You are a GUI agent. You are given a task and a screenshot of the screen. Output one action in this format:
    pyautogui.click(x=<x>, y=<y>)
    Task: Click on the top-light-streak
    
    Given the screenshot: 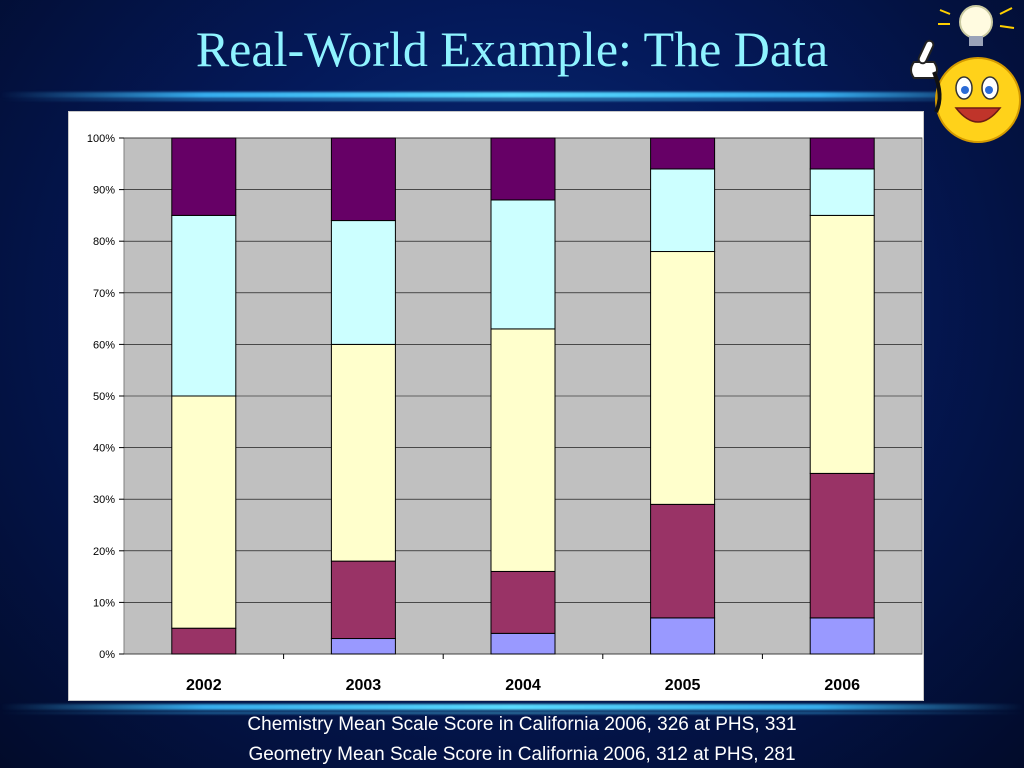 What is the action you would take?
    pyautogui.click(x=512, y=95)
    